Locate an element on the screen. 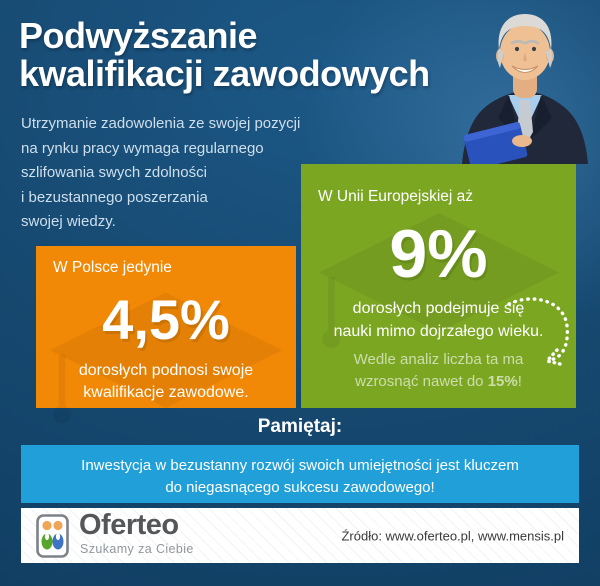 The width and height of the screenshot is (600, 586). page-title: Podwyższanie kwalifikacji zawodowych is located at coordinates (224, 55).